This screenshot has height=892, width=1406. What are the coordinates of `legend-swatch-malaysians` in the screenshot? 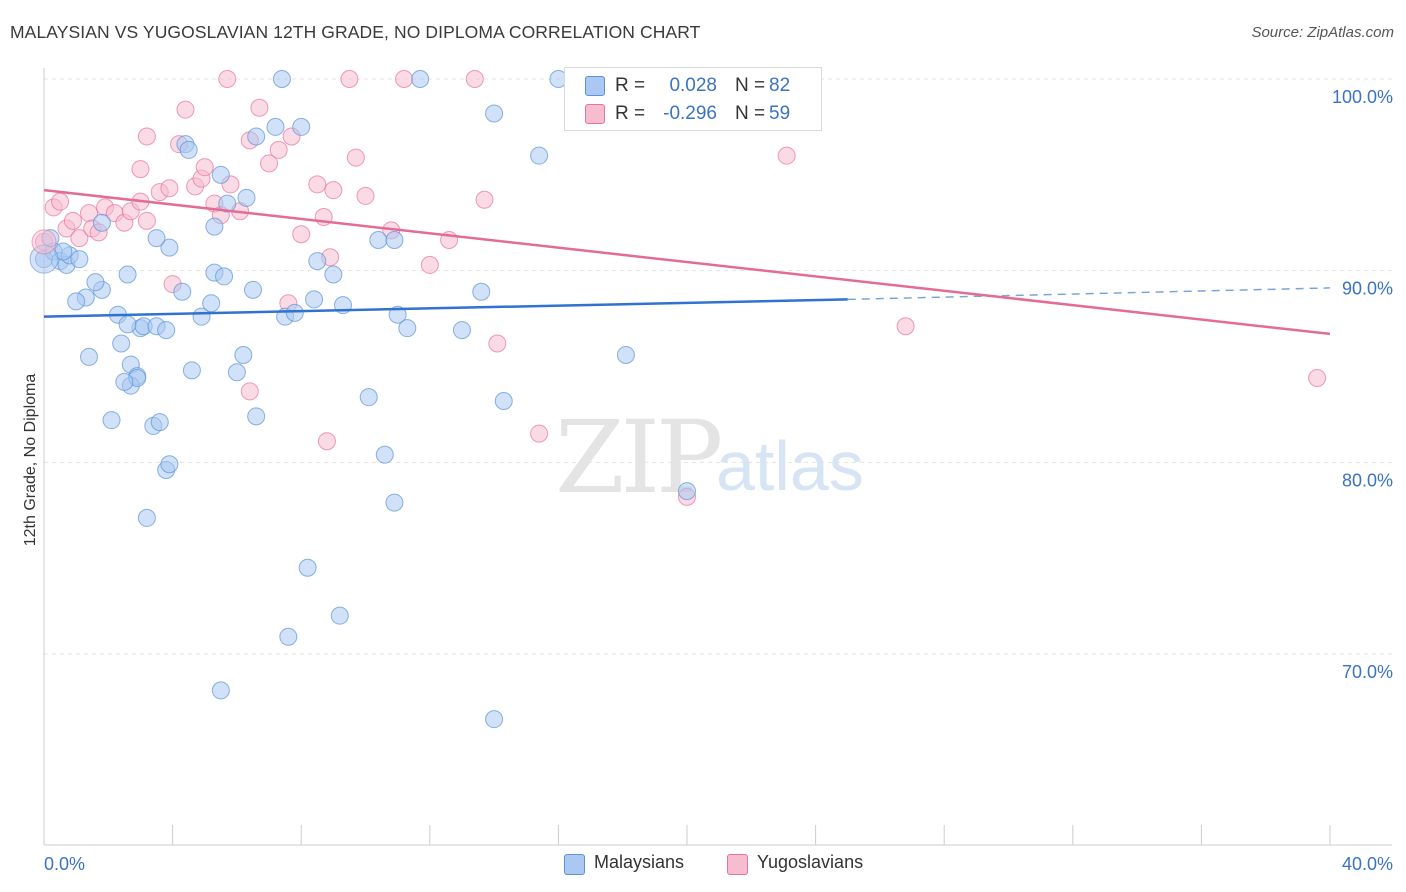 It's located at (574, 864).